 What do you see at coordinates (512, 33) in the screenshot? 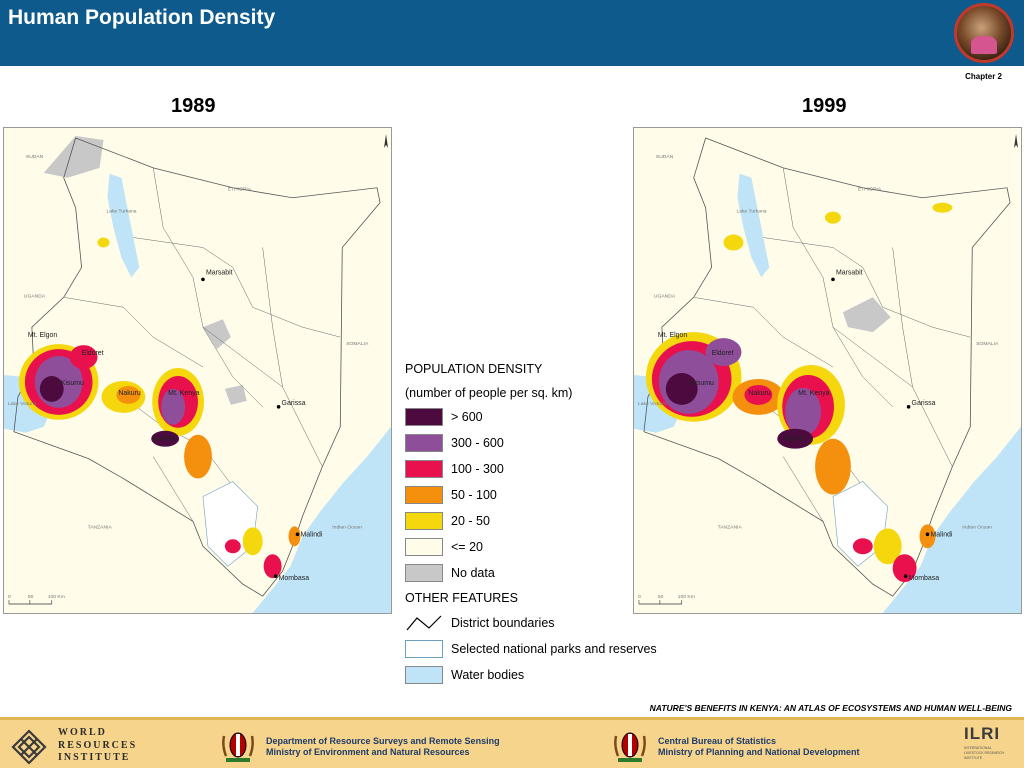
I see `header-bar: Human Population Density` at bounding box center [512, 33].